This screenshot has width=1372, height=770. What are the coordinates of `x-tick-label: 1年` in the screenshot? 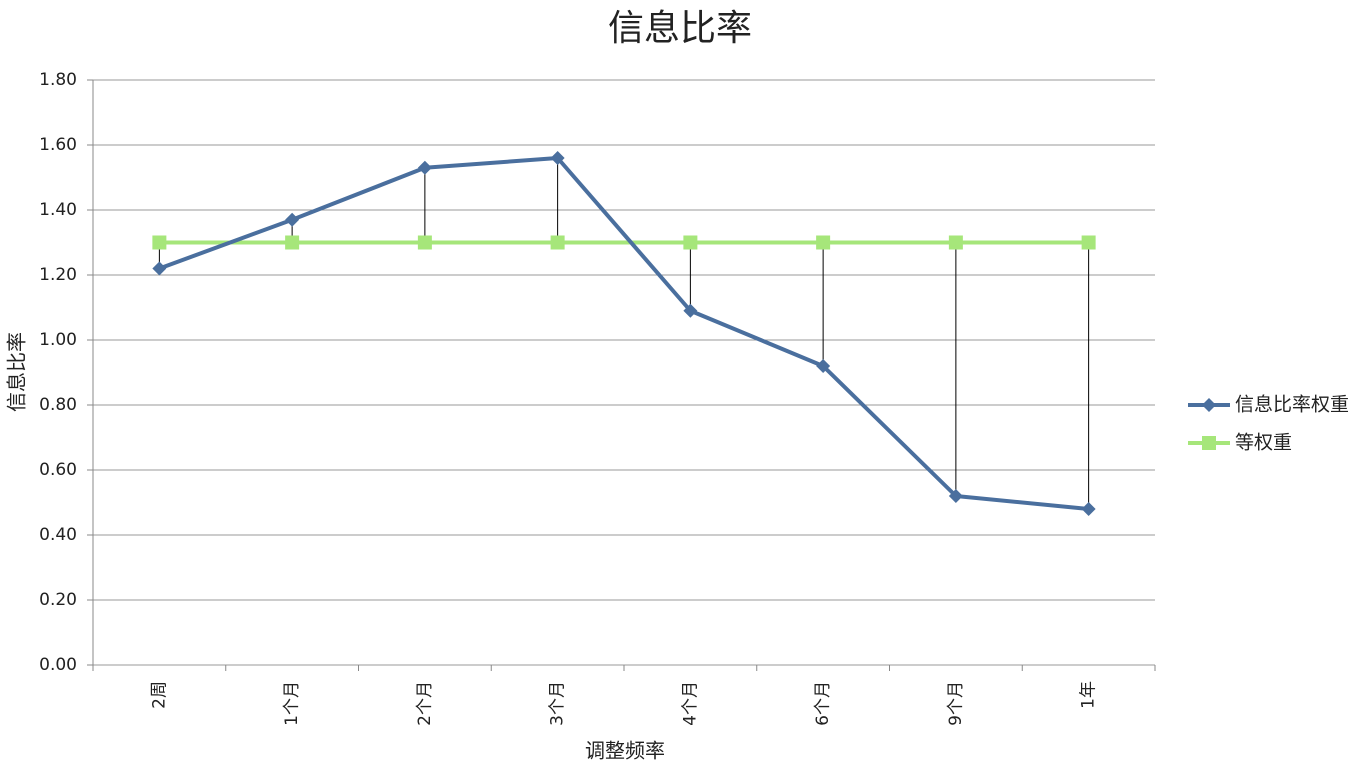 It's located at (1089, 695).